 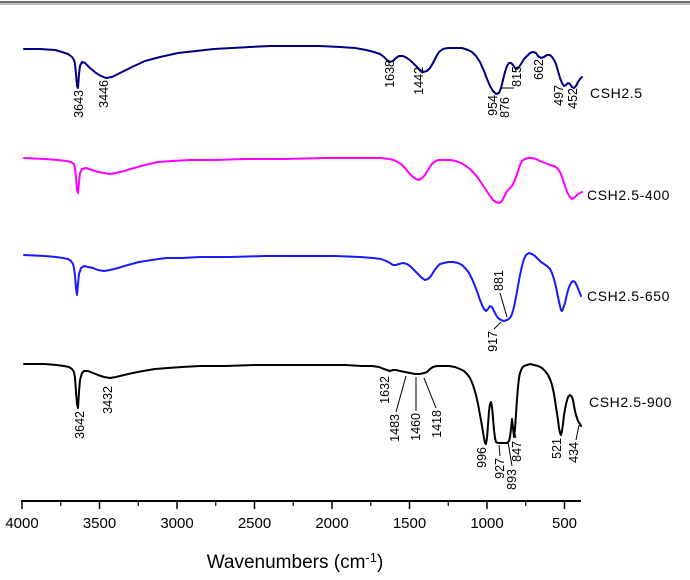 What do you see at coordinates (437, 424) in the screenshot?
I see `peak-wavenumber-label: 1418` at bounding box center [437, 424].